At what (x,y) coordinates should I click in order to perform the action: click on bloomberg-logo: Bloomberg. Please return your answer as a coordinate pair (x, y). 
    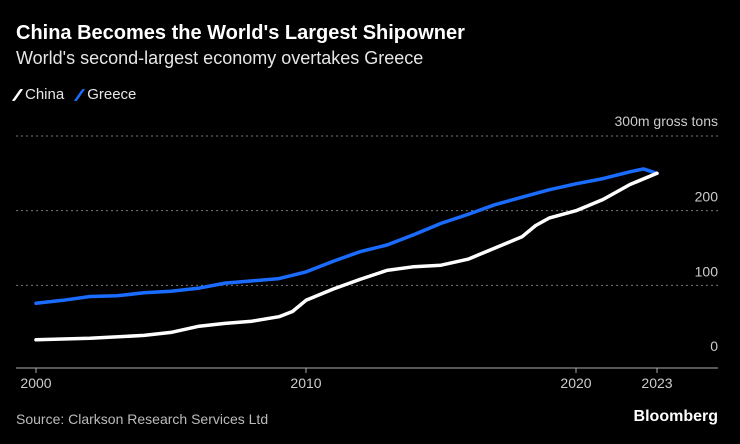
    Looking at the image, I should click on (675, 416).